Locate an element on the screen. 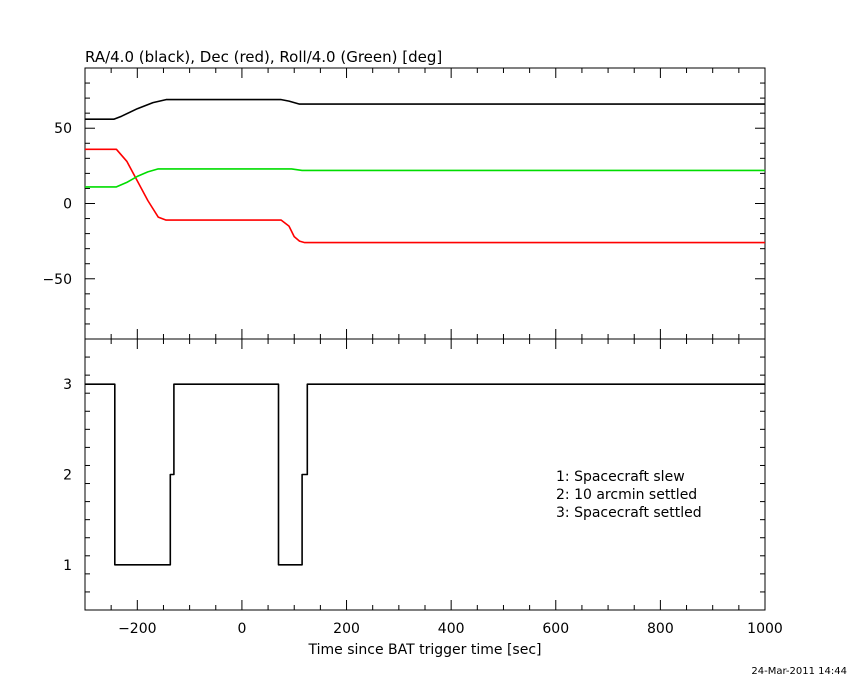 The height and width of the screenshot is (680, 850). x-tick-label: 400 is located at coordinates (451, 629).